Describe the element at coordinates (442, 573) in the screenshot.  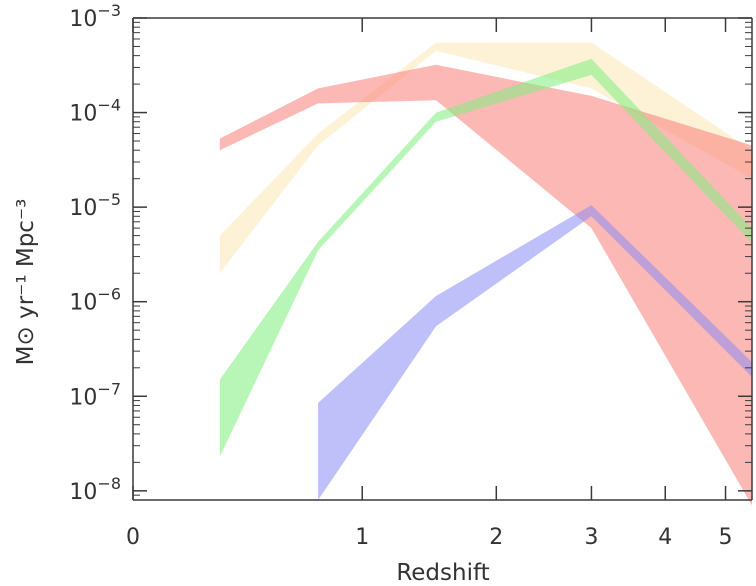
I see `x-axis-title: Redshift` at that location.